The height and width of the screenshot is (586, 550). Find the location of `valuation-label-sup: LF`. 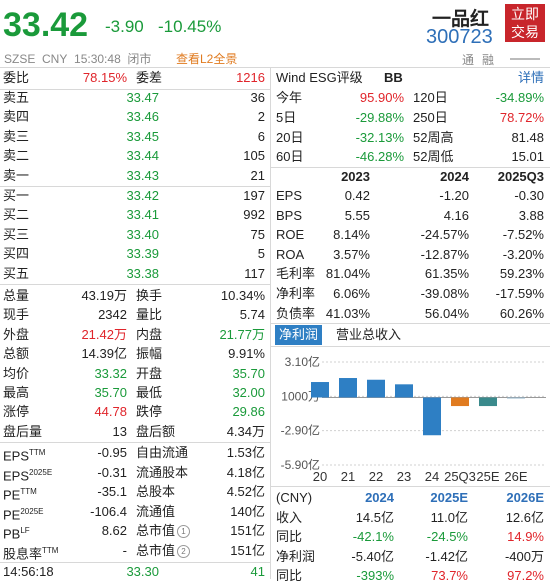

valuation-label-sup: LF is located at coordinates (25, 531).